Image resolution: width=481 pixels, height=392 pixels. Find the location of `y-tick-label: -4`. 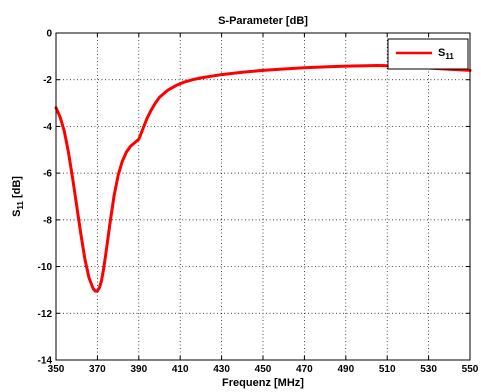

y-tick-label: -4 is located at coordinates (47, 127).